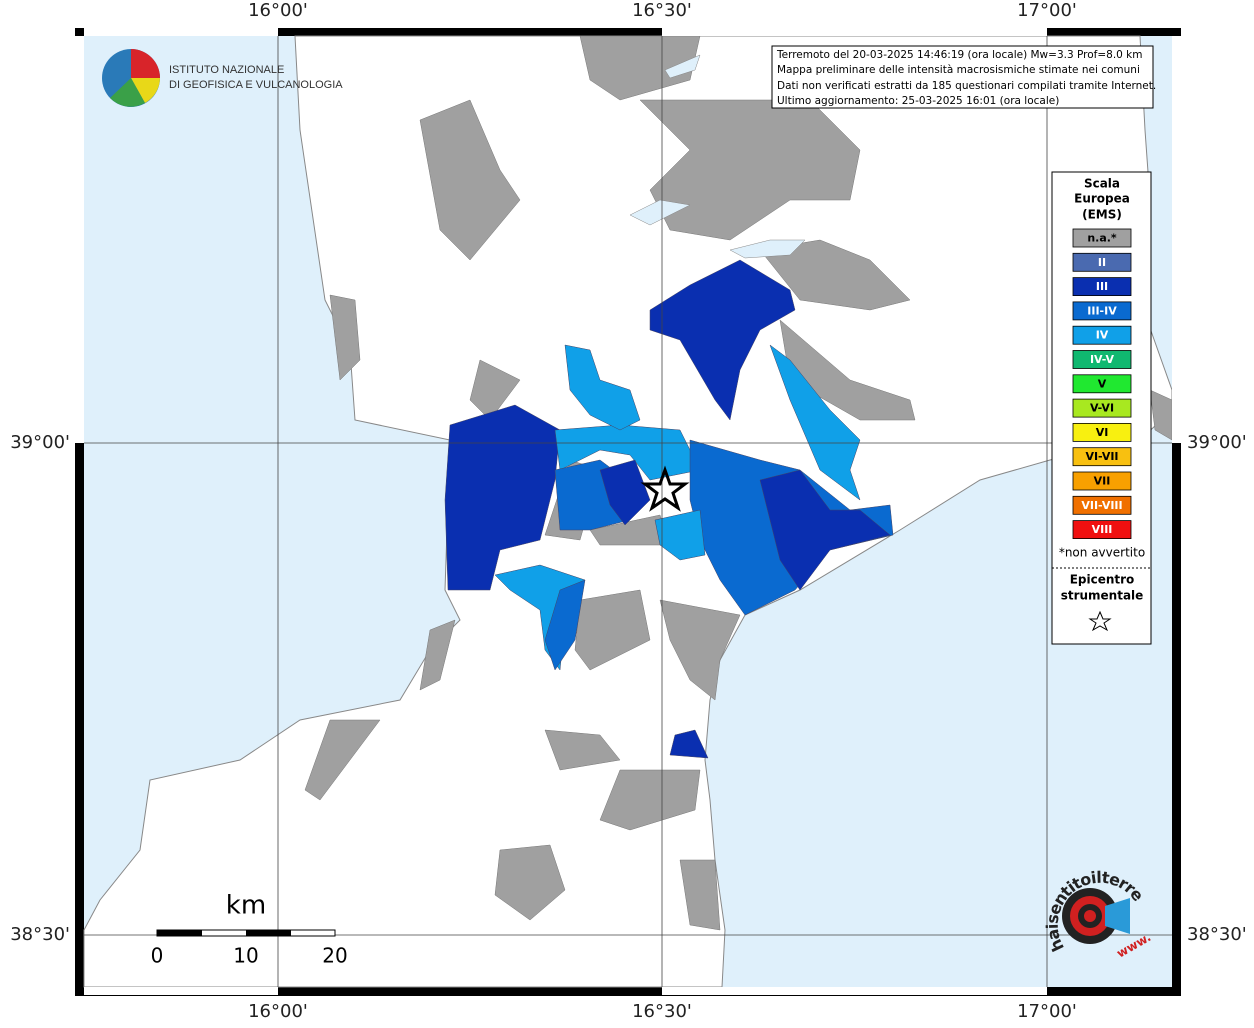  I want to click on legend-label: IV, so click(1102, 335).